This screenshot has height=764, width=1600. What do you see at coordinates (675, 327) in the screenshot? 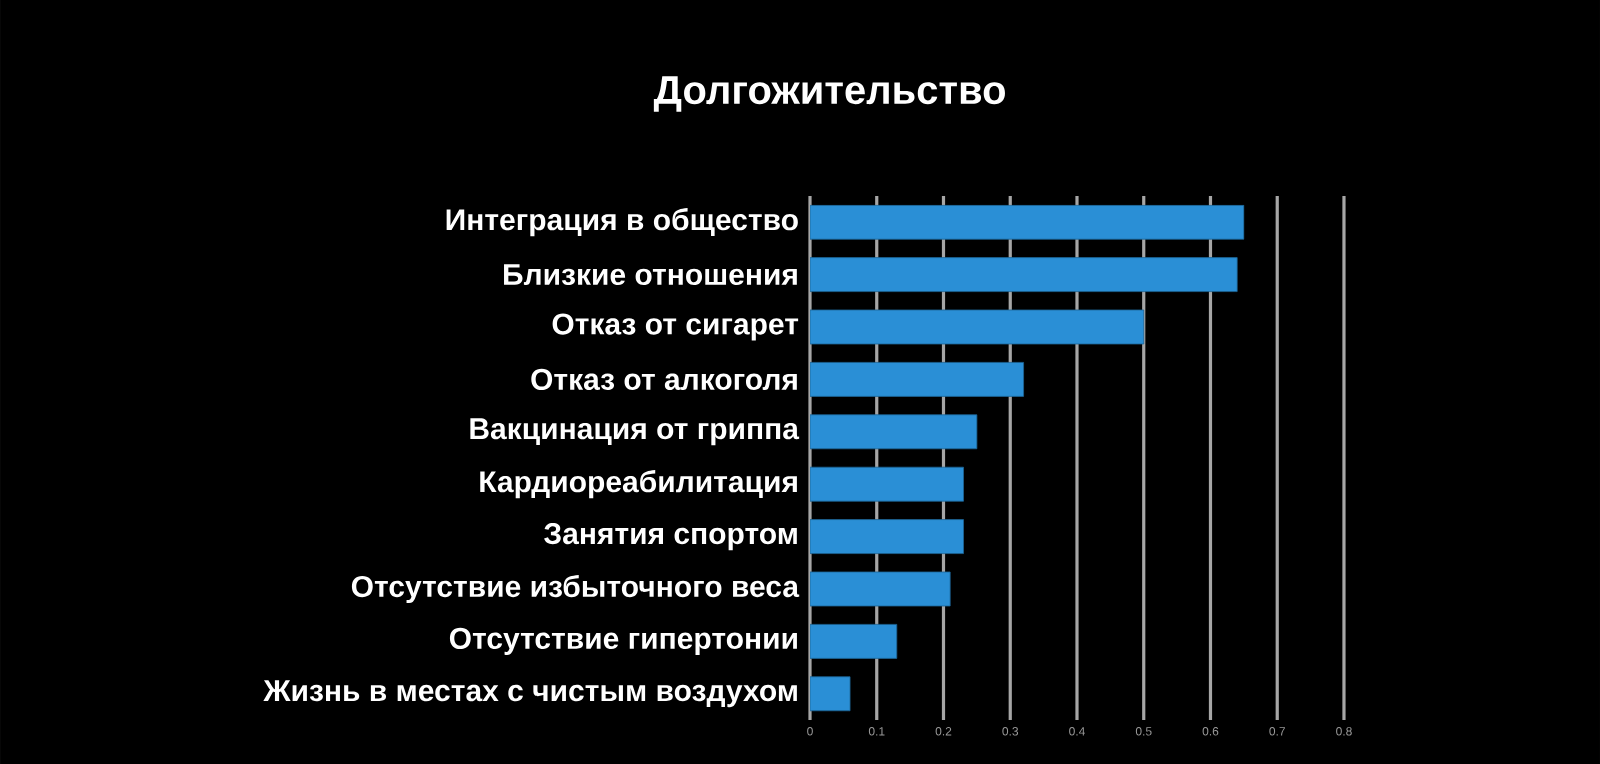
I see `y-tick-label: Отказ от сигарет` at bounding box center [675, 327].